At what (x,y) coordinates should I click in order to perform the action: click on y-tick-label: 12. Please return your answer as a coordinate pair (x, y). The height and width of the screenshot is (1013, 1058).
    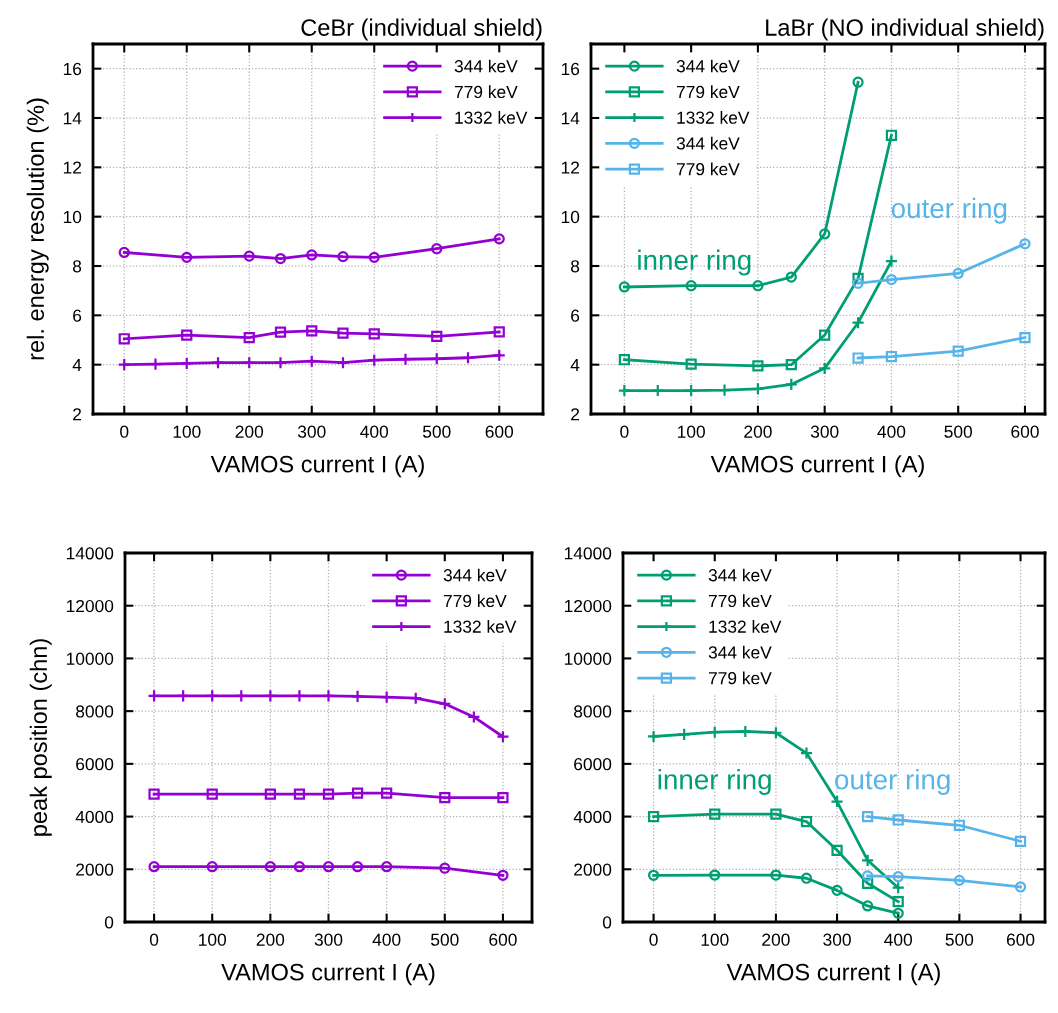
    Looking at the image, I should click on (570, 167).